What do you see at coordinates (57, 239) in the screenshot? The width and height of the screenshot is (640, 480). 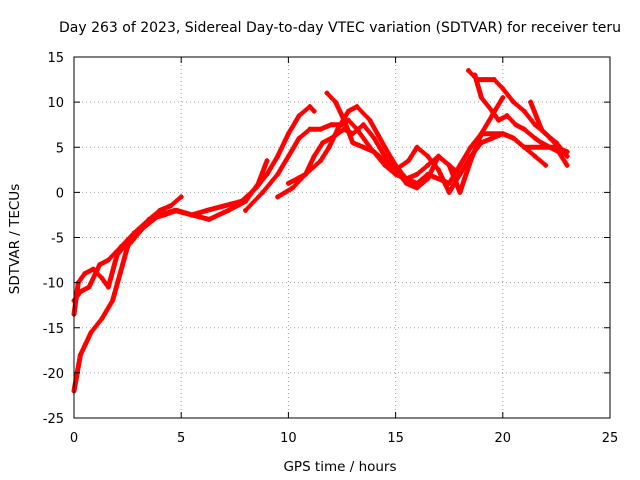 I see `y-tick-label: -5` at bounding box center [57, 239].